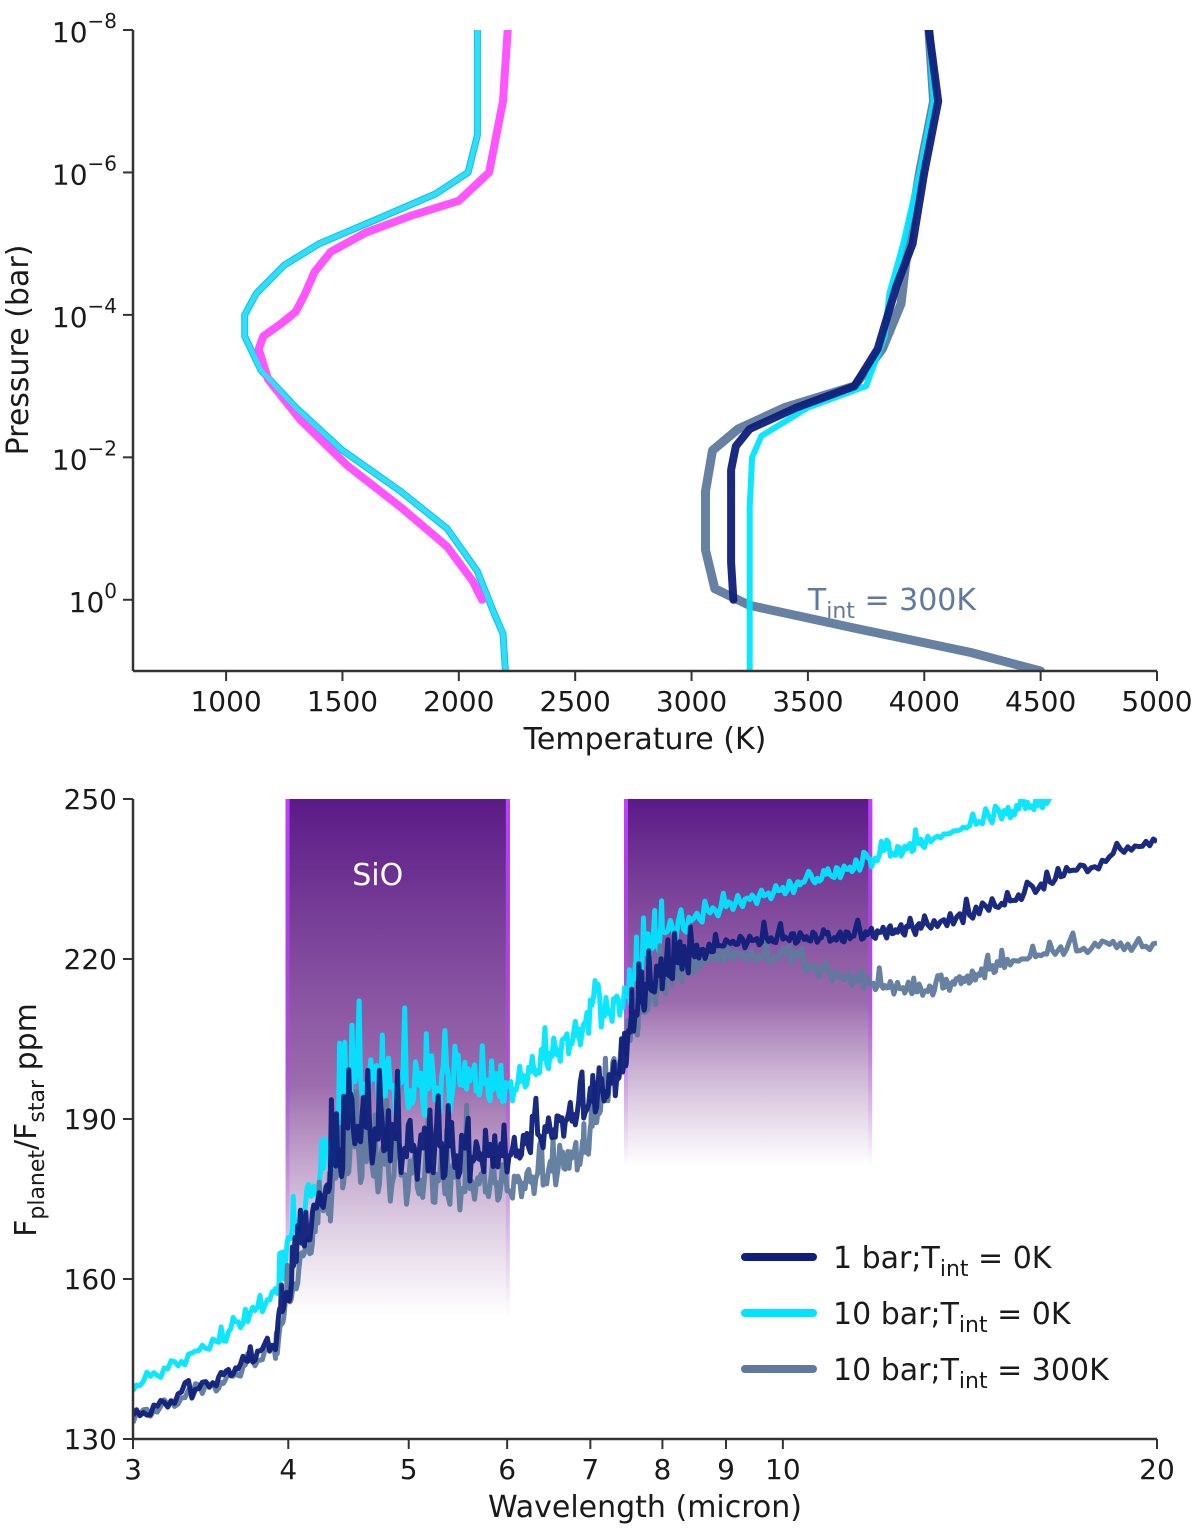 The height and width of the screenshot is (1532, 1200). I want to click on legend-label-0: 1 bar;Tint = 0K, so click(943, 1261).